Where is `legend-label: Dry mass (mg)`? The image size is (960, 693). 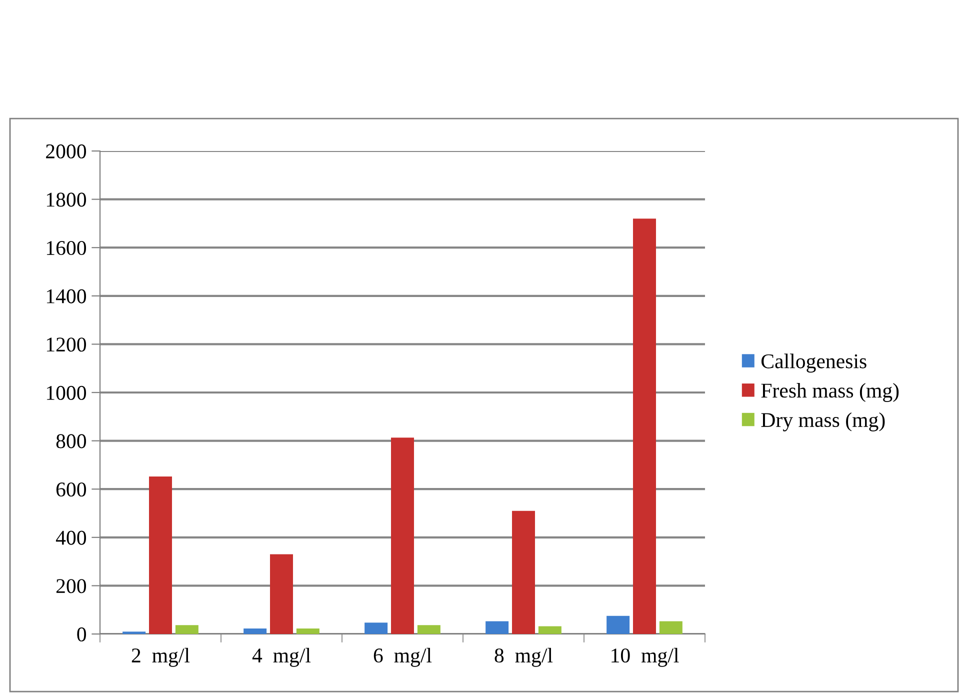 legend-label: Dry mass (mg) is located at coordinates (823, 422).